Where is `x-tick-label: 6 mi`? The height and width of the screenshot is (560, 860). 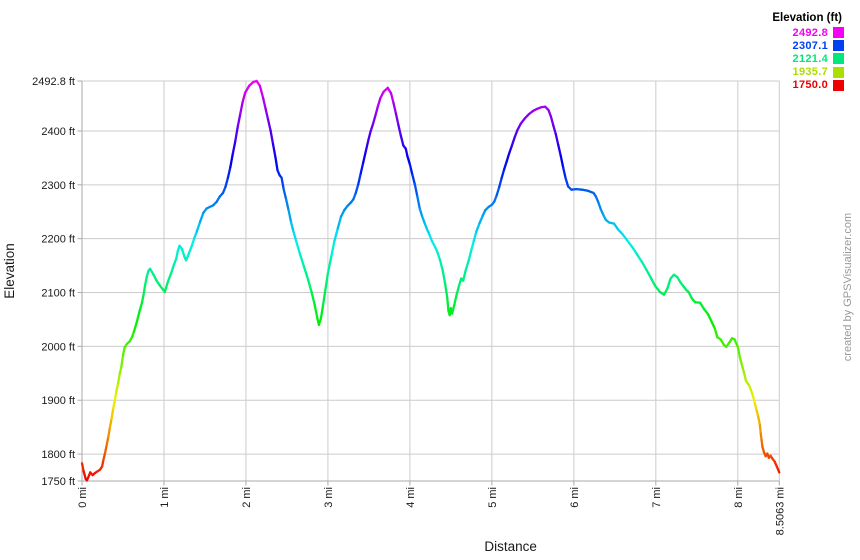
x-tick-label: 6 mi is located at coordinates (575, 497).